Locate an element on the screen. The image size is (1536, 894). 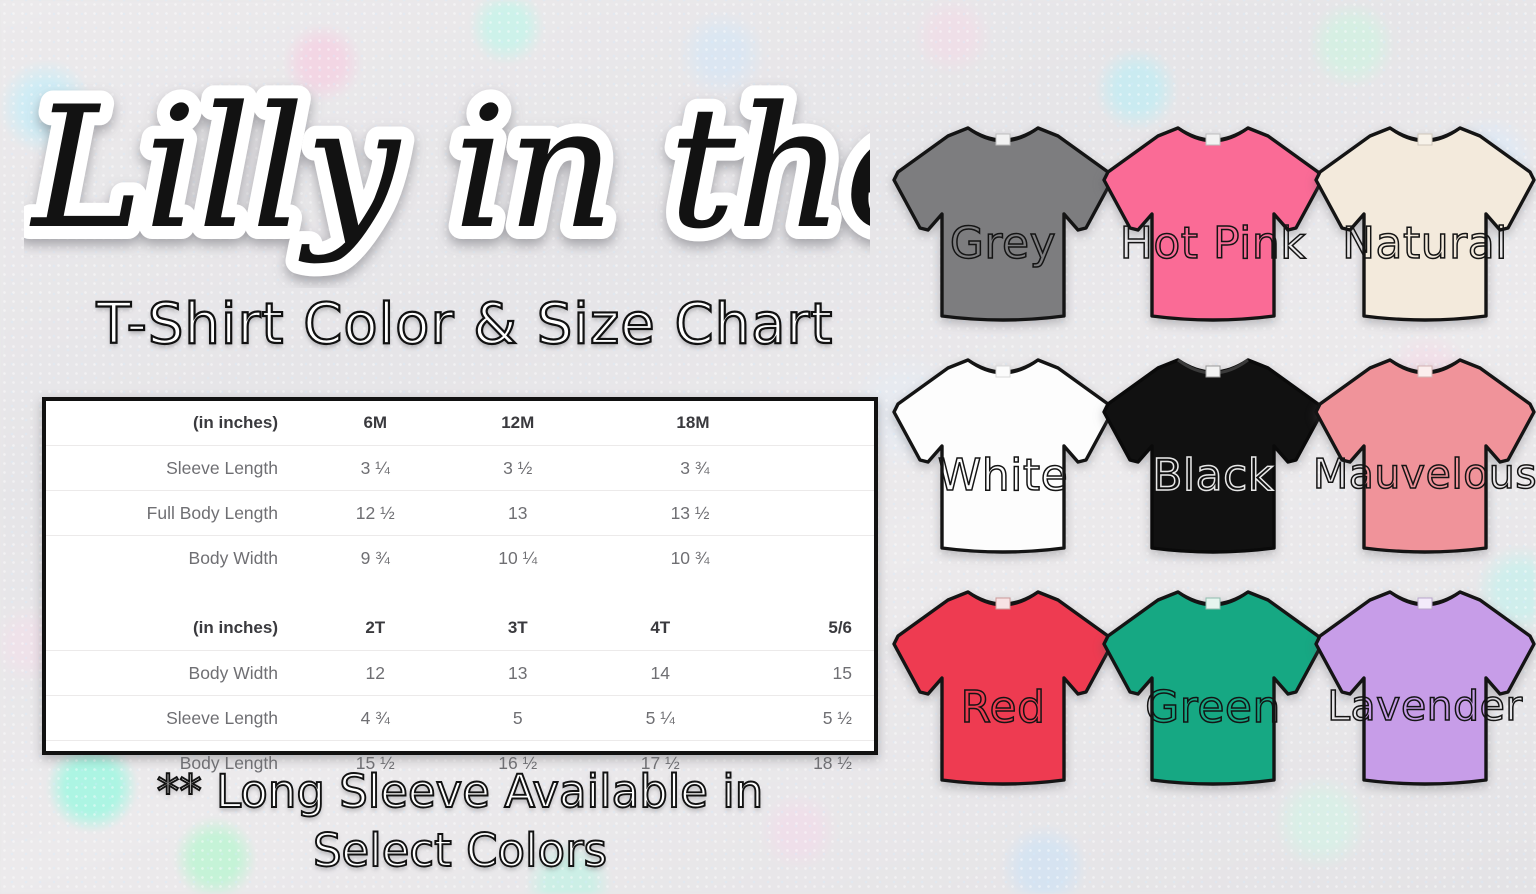
cell-value: 5 ¼ is located at coordinates (660, 718).